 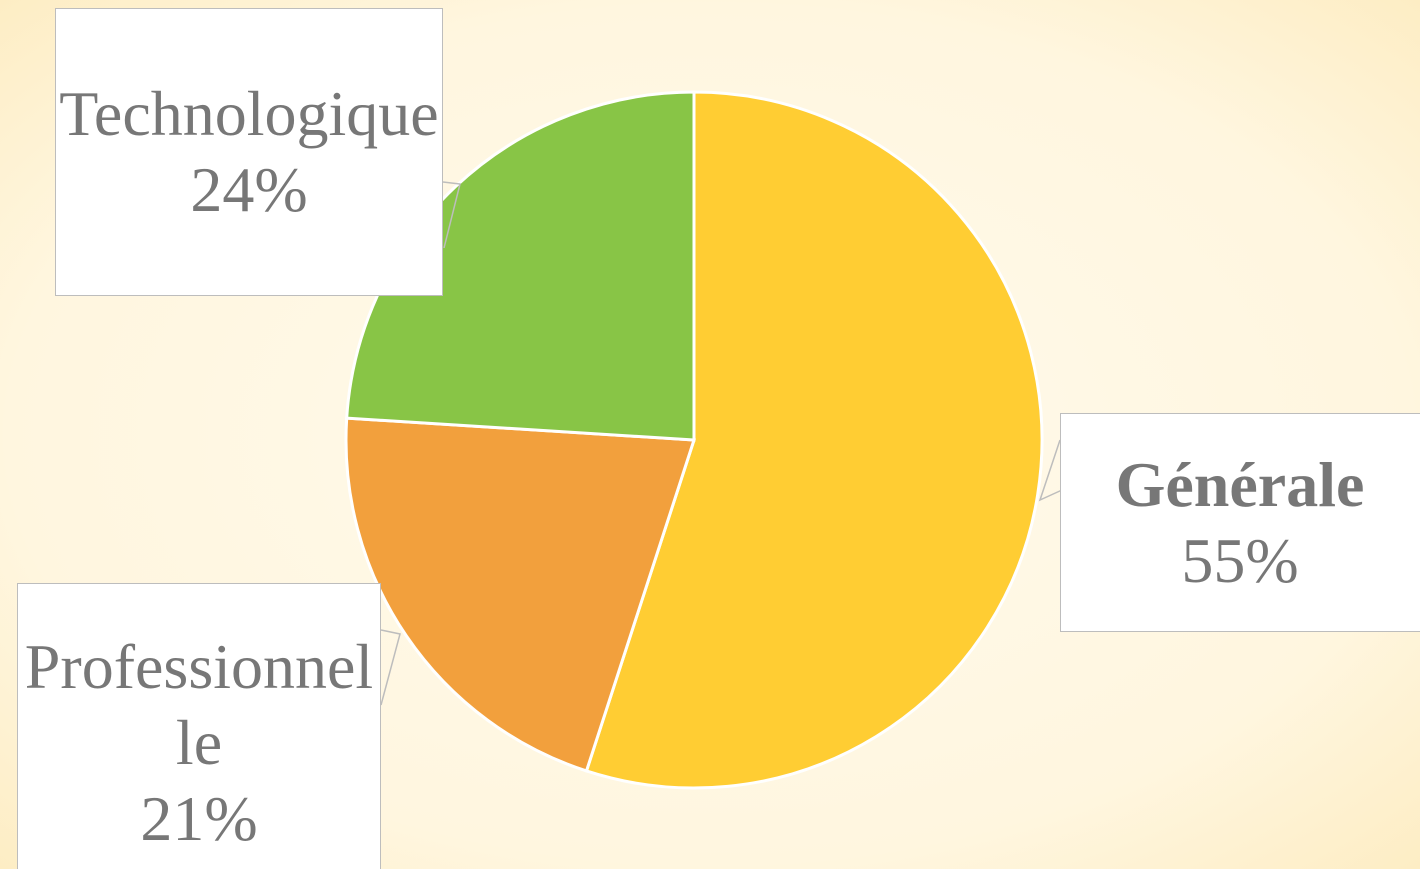 What do you see at coordinates (1240, 522) in the screenshot?
I see `data-label: Générale 55%` at bounding box center [1240, 522].